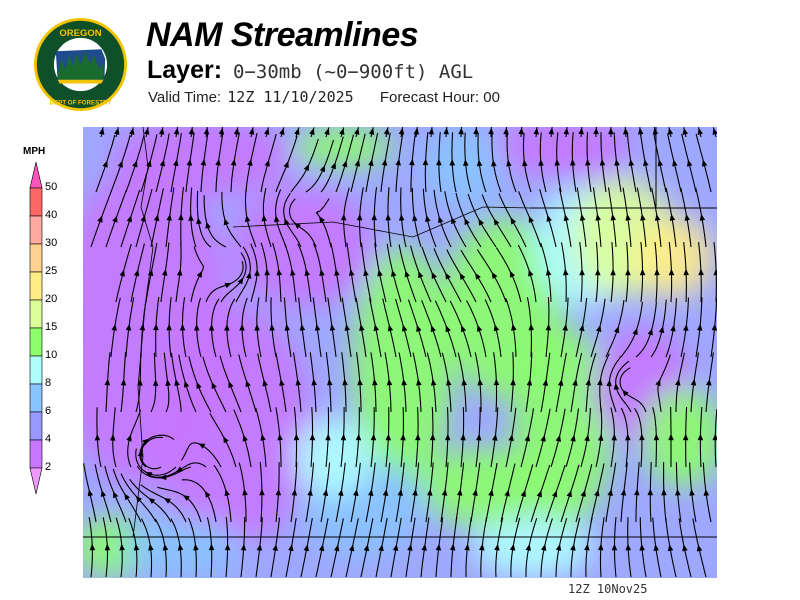  What do you see at coordinates (36, 175) in the screenshot?
I see `legend-over-triangle` at bounding box center [36, 175].